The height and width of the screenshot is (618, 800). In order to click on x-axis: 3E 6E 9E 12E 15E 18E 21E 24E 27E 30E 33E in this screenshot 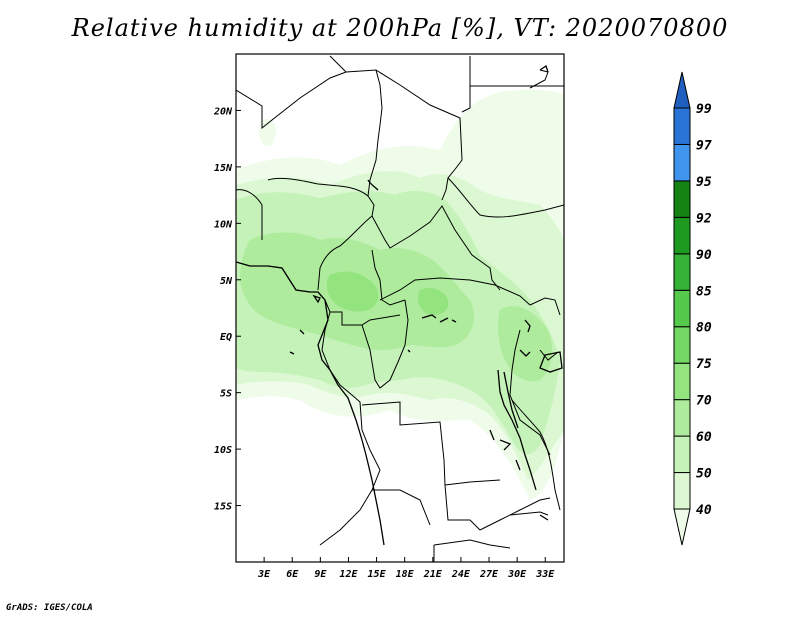, I will do `click(406, 568)`.